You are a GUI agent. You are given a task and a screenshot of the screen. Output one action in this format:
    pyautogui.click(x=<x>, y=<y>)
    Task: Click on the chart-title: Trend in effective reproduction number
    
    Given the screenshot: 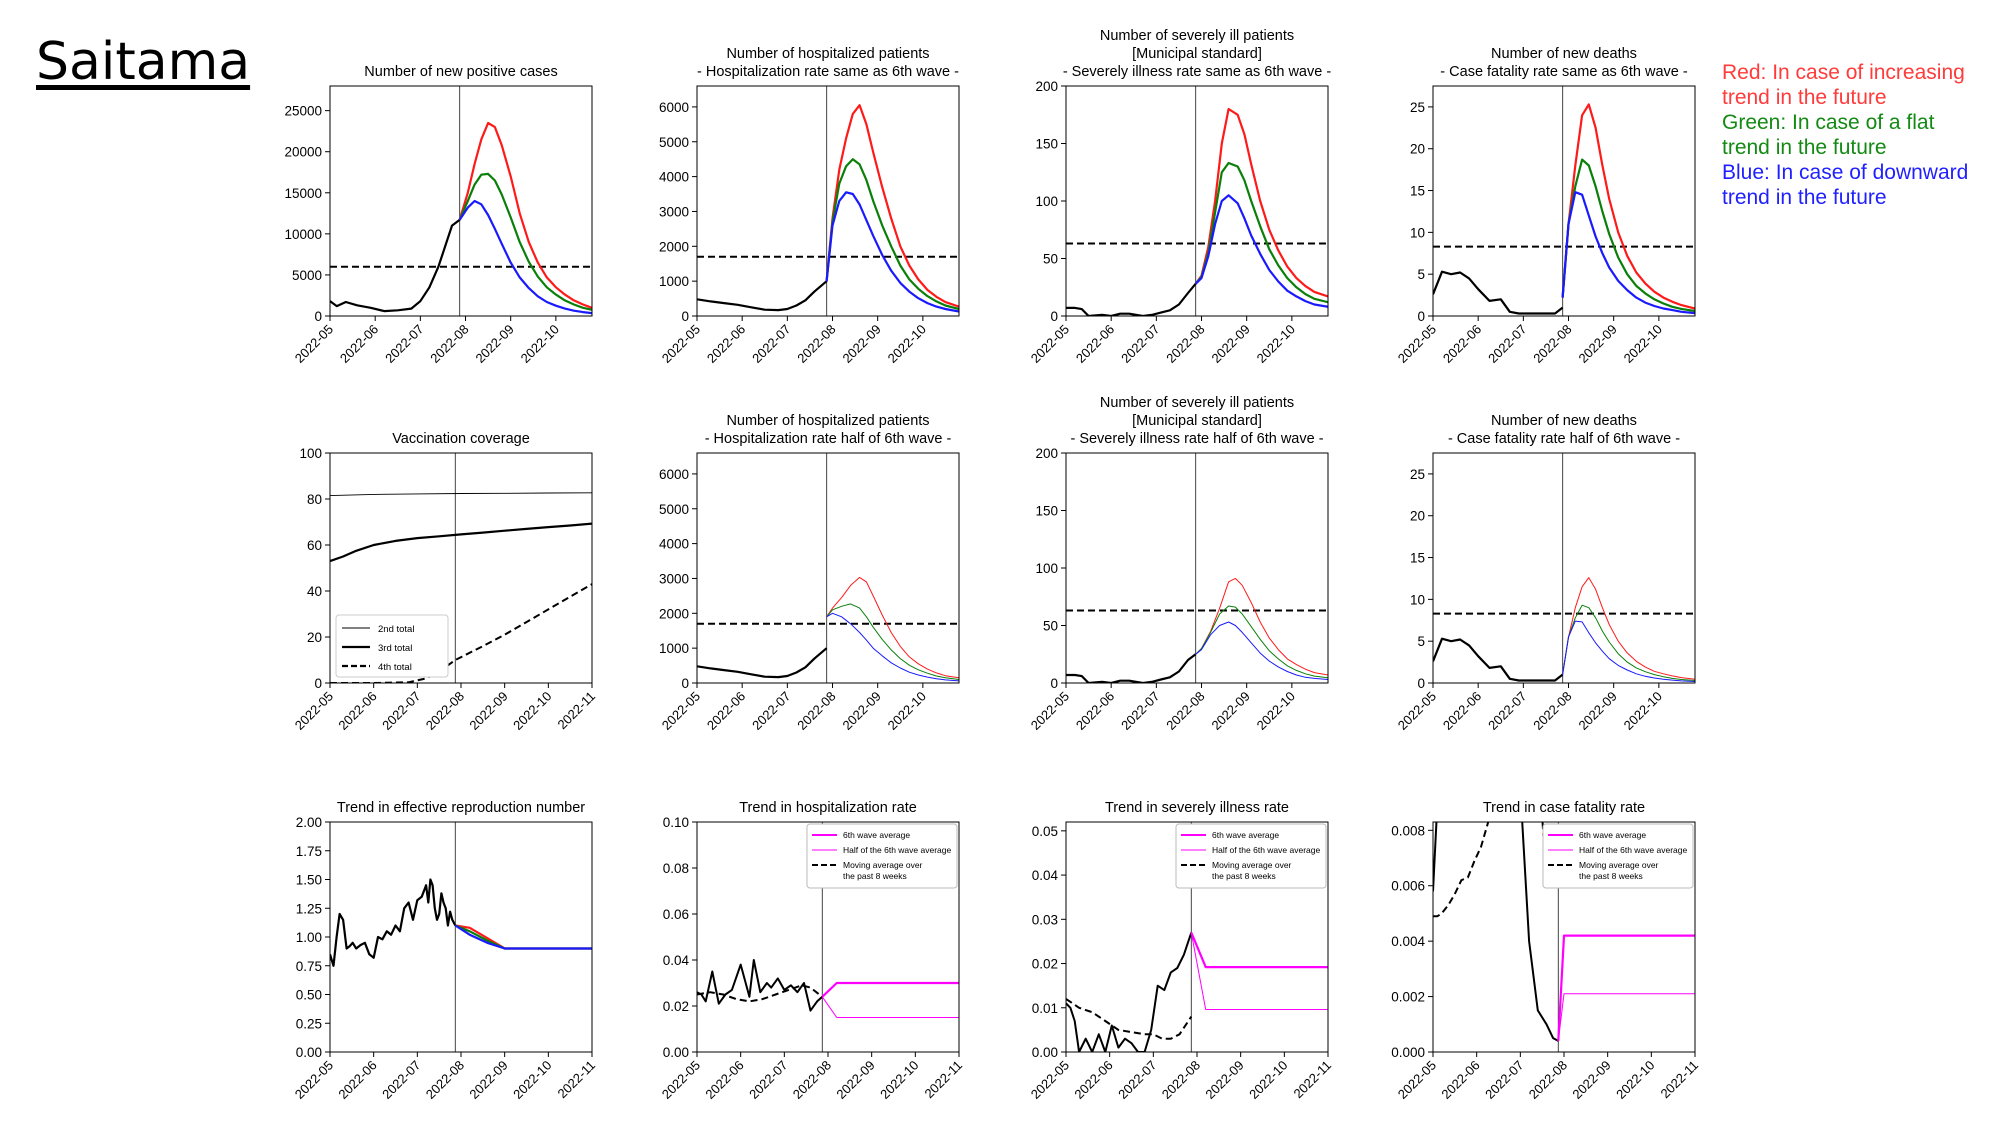 What is the action you would take?
    pyautogui.click(x=461, y=808)
    